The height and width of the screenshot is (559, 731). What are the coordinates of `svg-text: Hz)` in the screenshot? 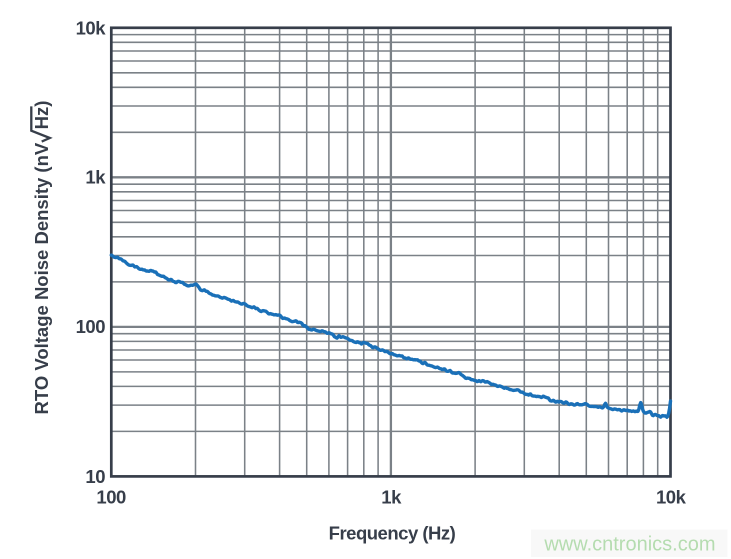 It's located at (41, 115).